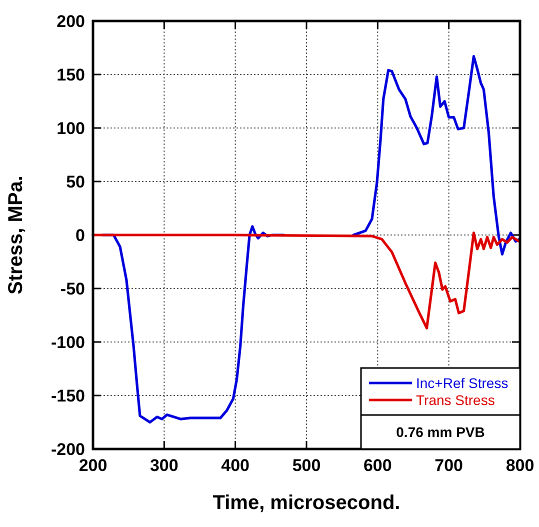 This screenshot has height=527, width=539. I want to click on annotation: 0.76 mm PVB, so click(440, 432).